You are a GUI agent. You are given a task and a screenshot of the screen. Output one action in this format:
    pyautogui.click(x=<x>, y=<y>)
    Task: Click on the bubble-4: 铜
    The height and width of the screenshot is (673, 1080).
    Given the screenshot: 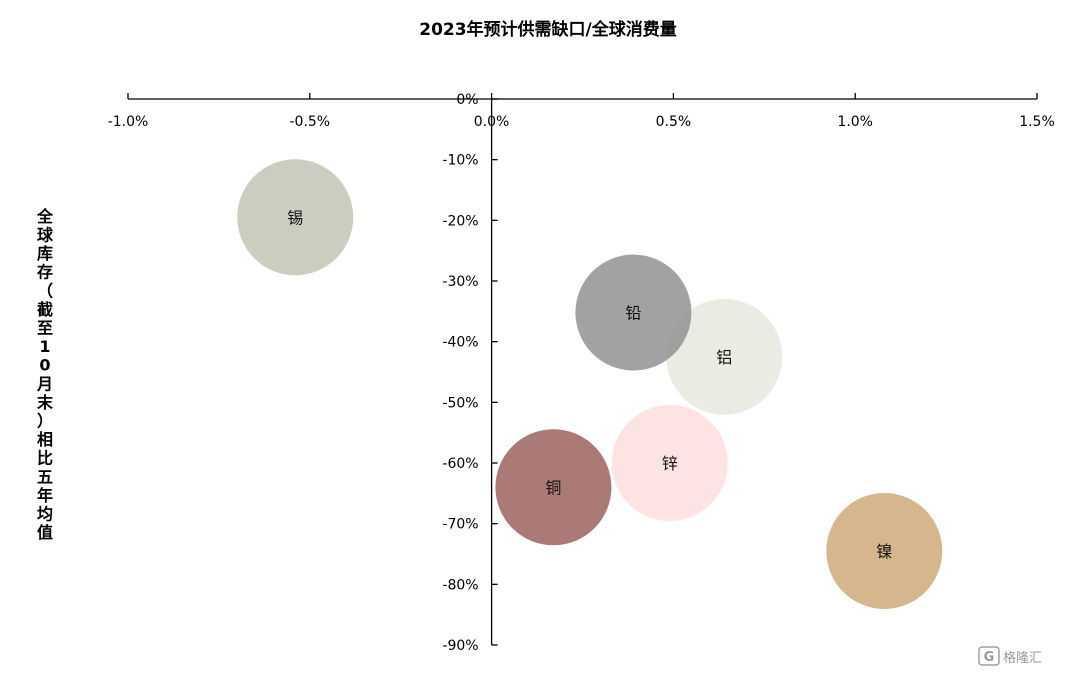 What is the action you would take?
    pyautogui.click(x=553, y=487)
    